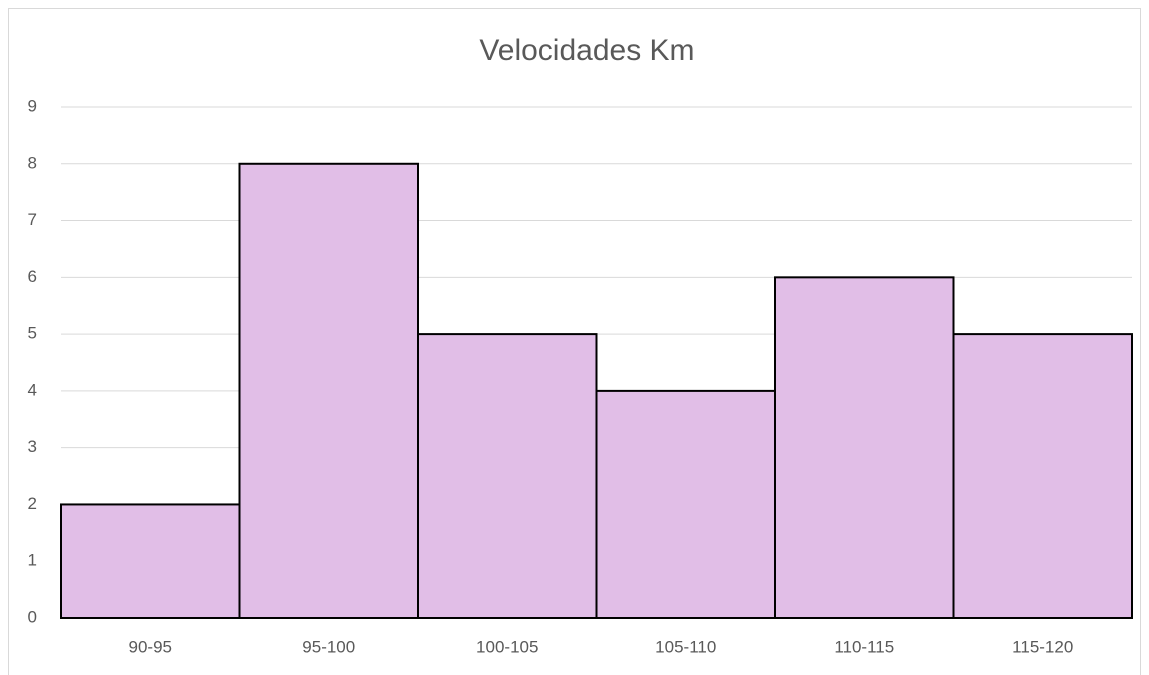  What do you see at coordinates (32, 162) in the screenshot?
I see `y-tick-label: 8` at bounding box center [32, 162].